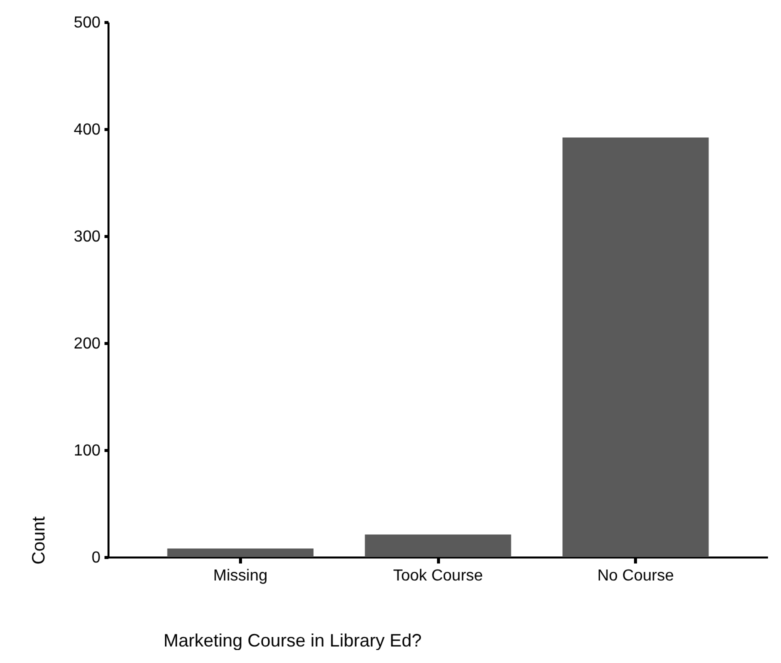 The image size is (781, 663). Describe the element at coordinates (87, 237) in the screenshot. I see `y-tick-label: 300` at that location.